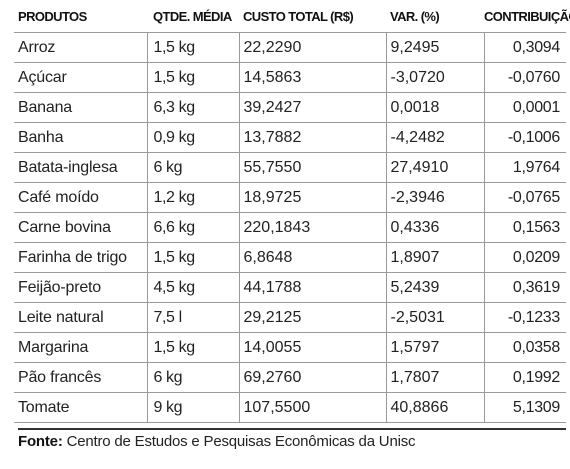  I want to click on cell-produto: Carne bovina, so click(81, 227).